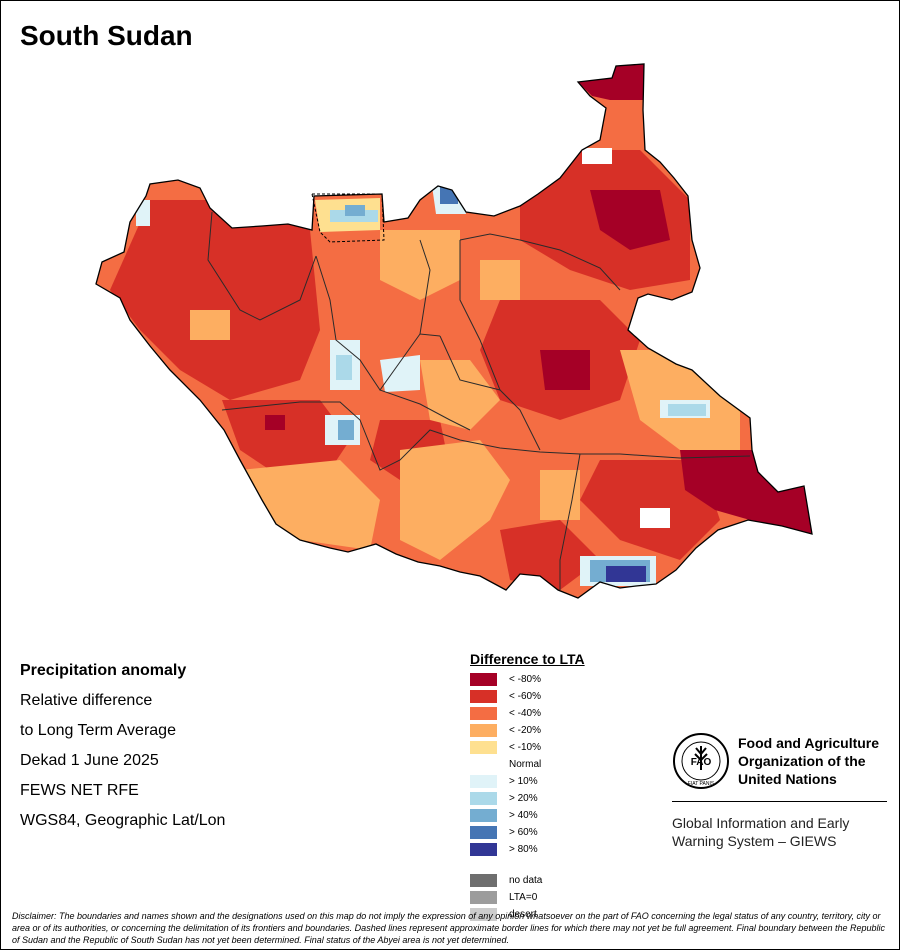 The width and height of the screenshot is (900, 950). I want to click on info-line-4: Dekad 1 June 2025, so click(89, 760).